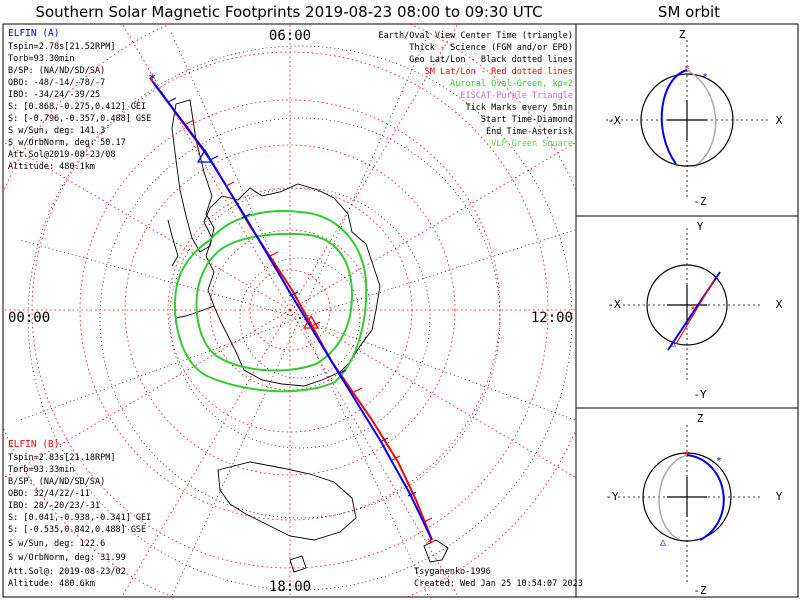 The image size is (800, 600). I want to click on auroral-oval-inner, so click(274, 302).